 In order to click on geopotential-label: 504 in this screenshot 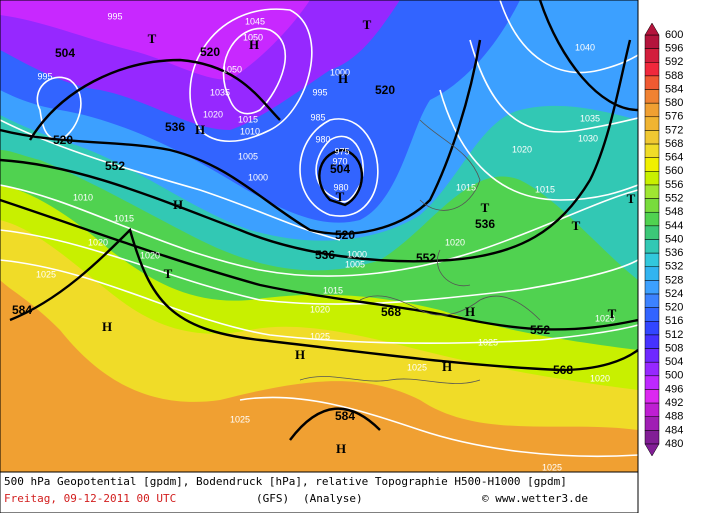, I will do `click(65, 53)`.